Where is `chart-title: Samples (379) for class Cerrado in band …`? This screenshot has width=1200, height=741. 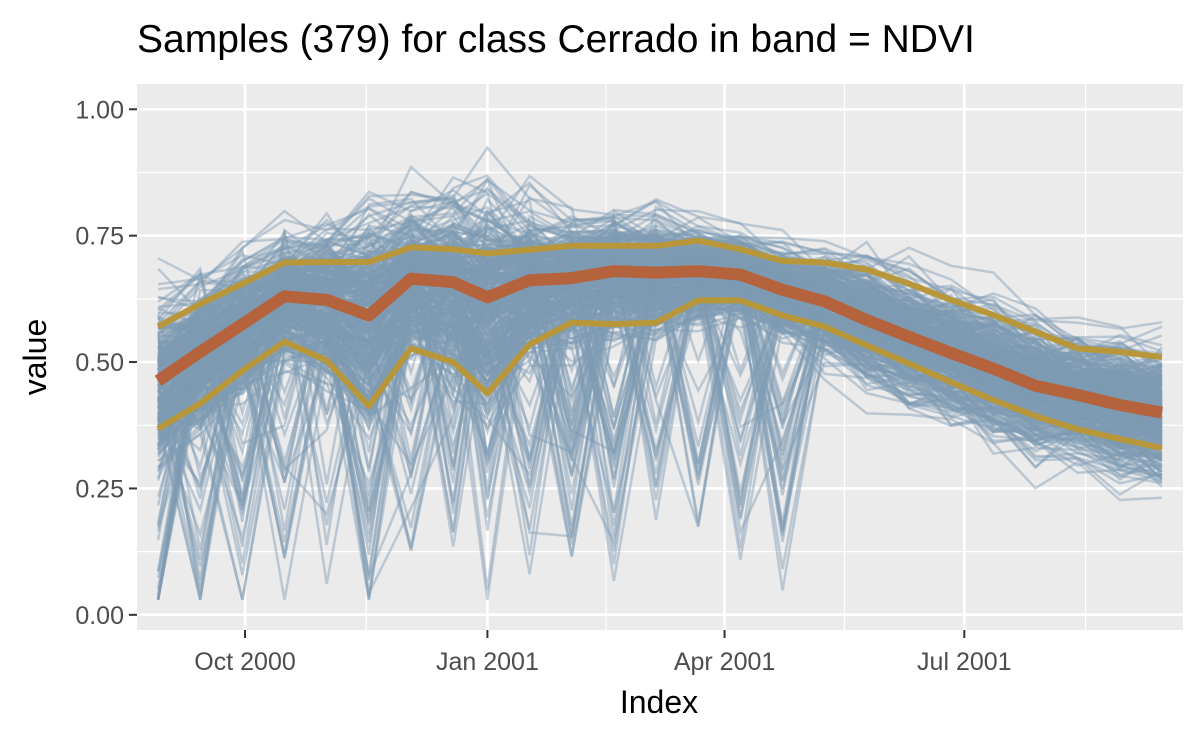
chart-title: Samples (379) for class Cerrado in band … is located at coordinates (556, 39).